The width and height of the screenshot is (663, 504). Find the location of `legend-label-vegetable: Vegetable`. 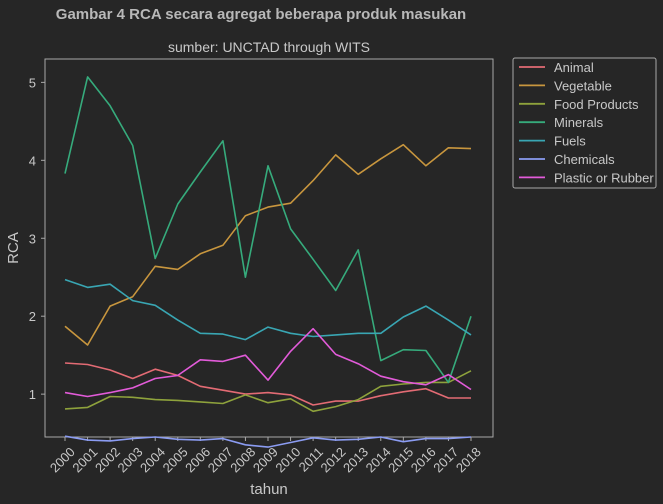

legend-label-vegetable: Vegetable is located at coordinates (583, 85).